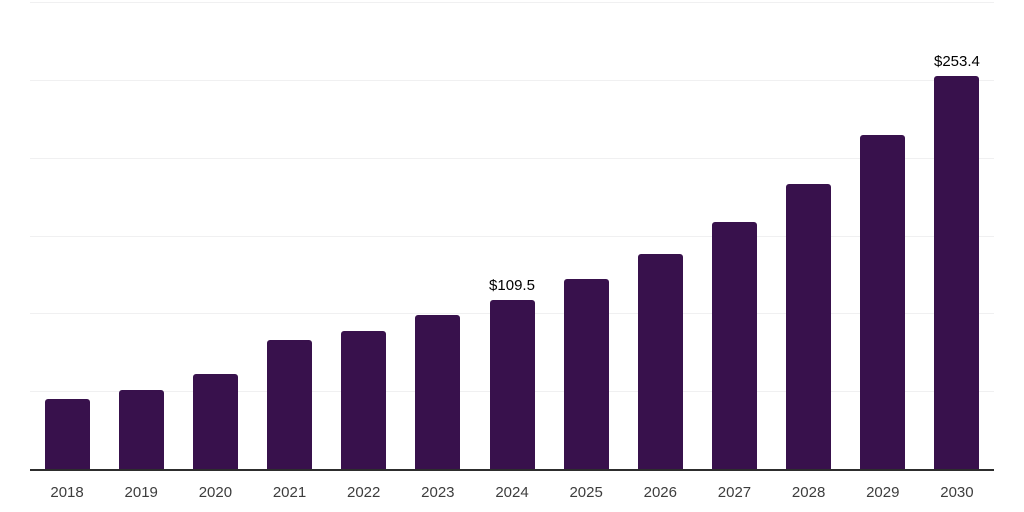 This screenshot has width=1024, height=512. I want to click on x-axis-line, so click(512, 470).